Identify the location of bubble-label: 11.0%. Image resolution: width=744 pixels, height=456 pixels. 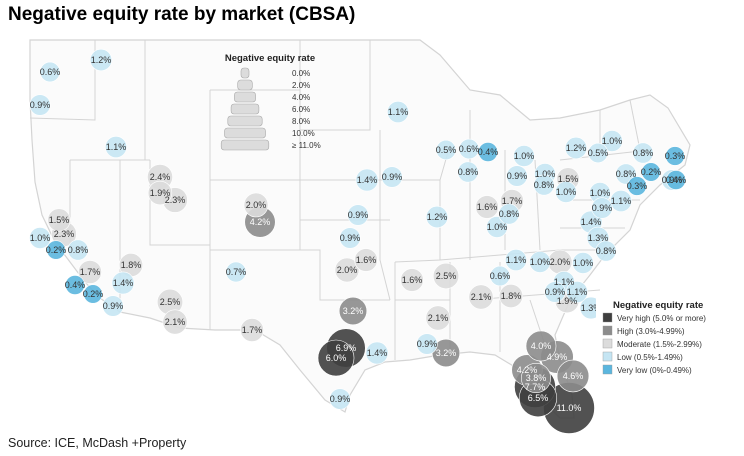
(569, 408).